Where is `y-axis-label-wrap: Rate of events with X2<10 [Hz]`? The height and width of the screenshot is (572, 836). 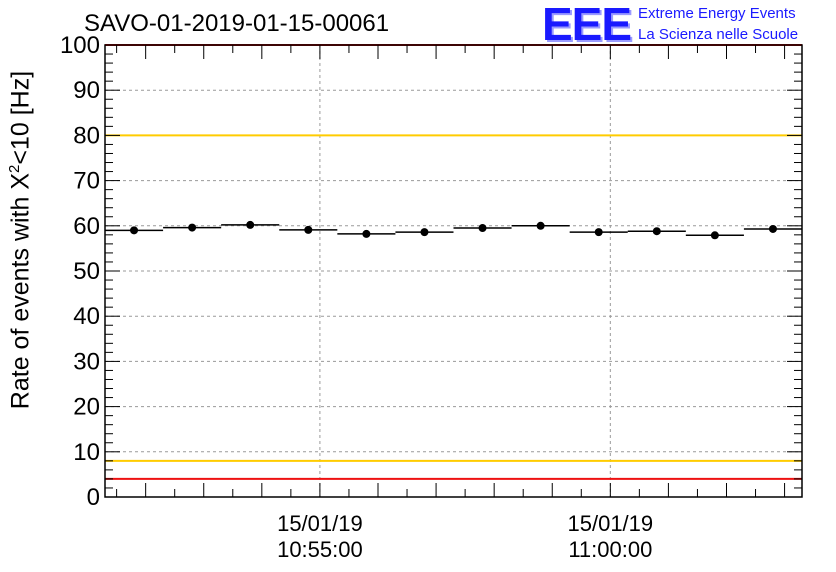 y-axis-label-wrap: Rate of events with X2<10 [Hz] is located at coordinates (22, 240).